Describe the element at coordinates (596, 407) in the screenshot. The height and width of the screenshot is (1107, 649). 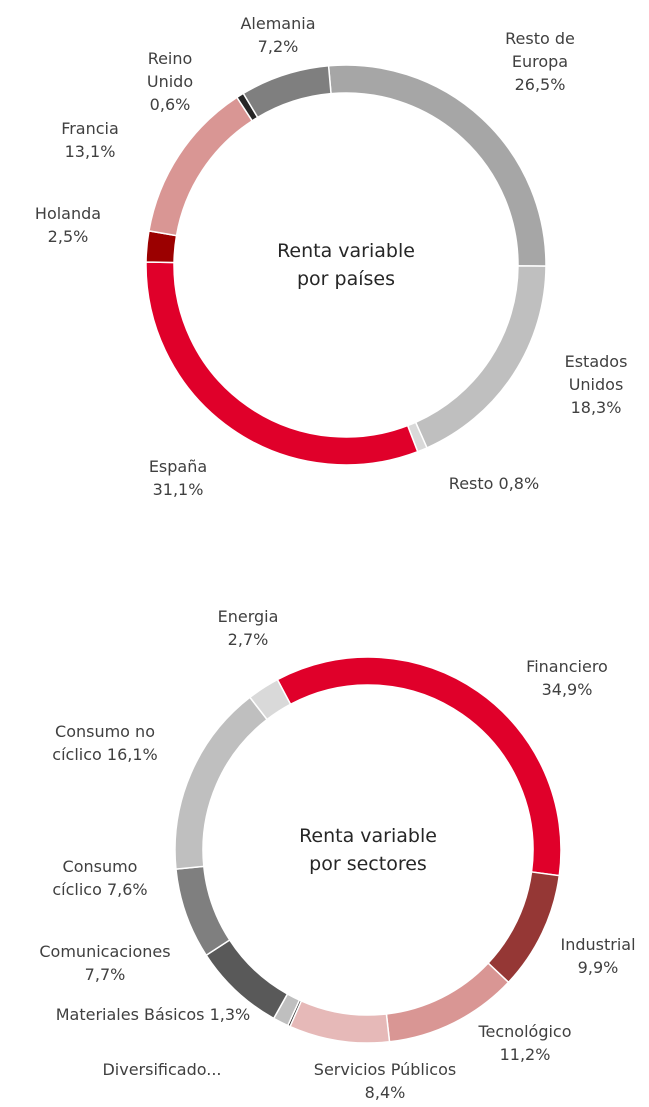
I see `slice-value: 18,3%` at that location.